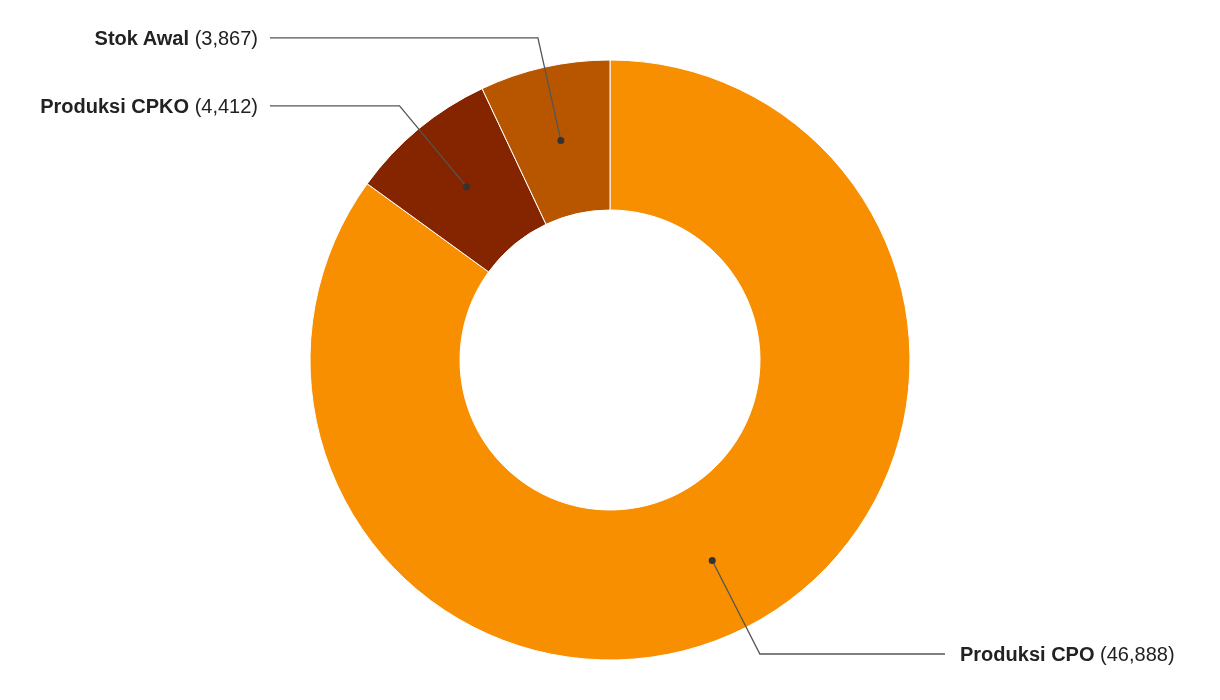 This screenshot has height=700, width=1220. Describe the element at coordinates (226, 37) in the screenshot. I see `data-label: (3,867)` at that location.